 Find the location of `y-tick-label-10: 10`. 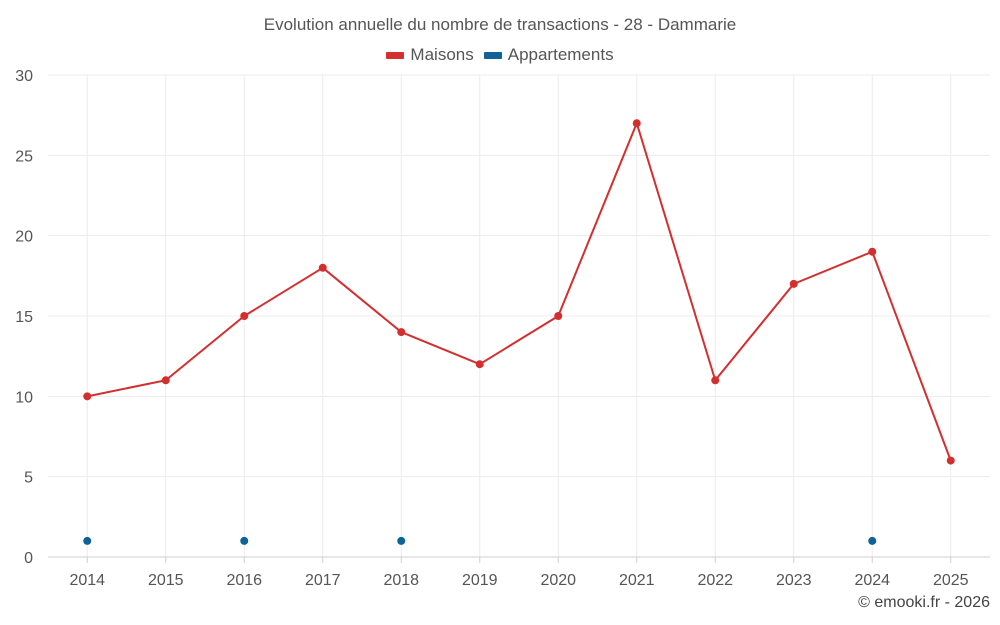

y-tick-label-10: 10 is located at coordinates (24, 397).